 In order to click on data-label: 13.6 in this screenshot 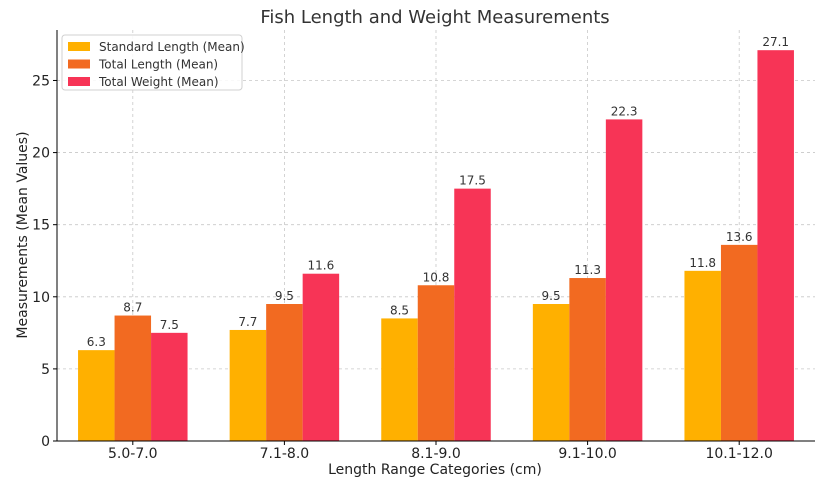, I will do `click(739, 237)`.